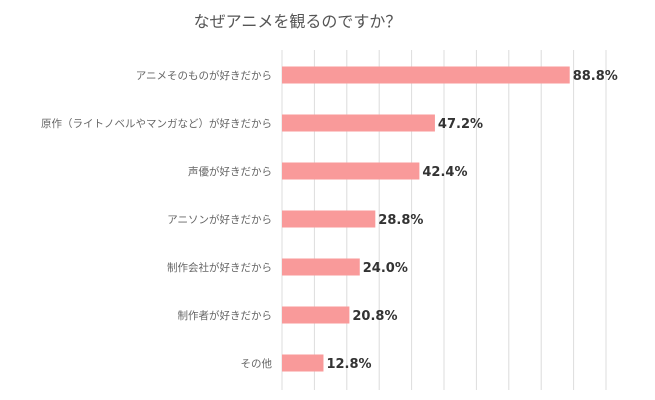  Describe the element at coordinates (385, 268) in the screenshot. I see `value-label: 24.0%` at that location.